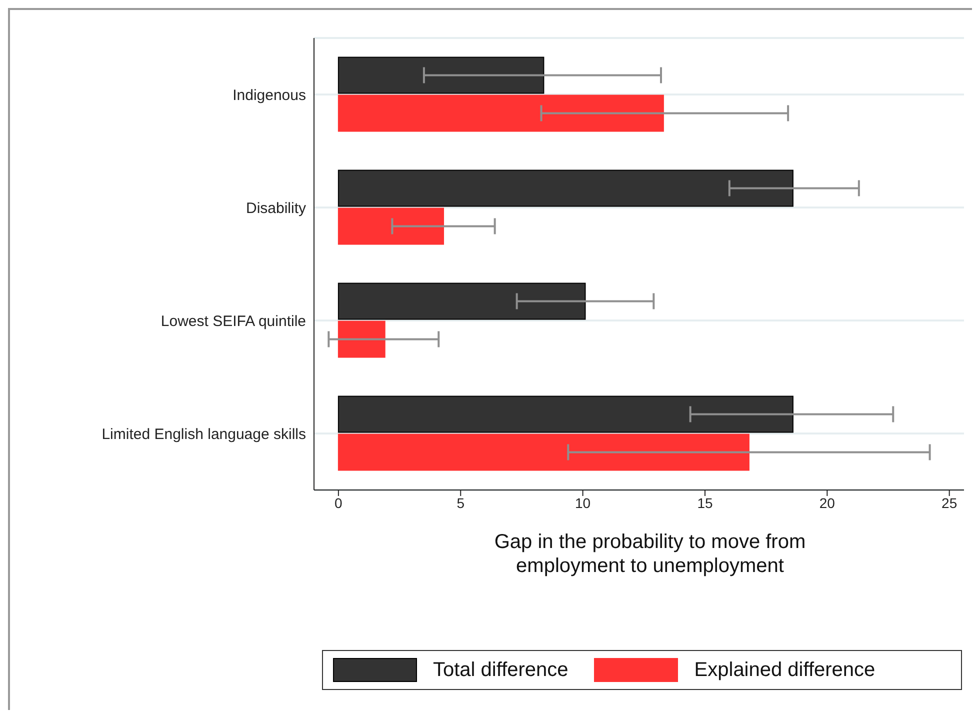 This screenshot has height=724, width=980. What do you see at coordinates (785, 670) in the screenshot?
I see `legend-label: Explained difference` at bounding box center [785, 670].